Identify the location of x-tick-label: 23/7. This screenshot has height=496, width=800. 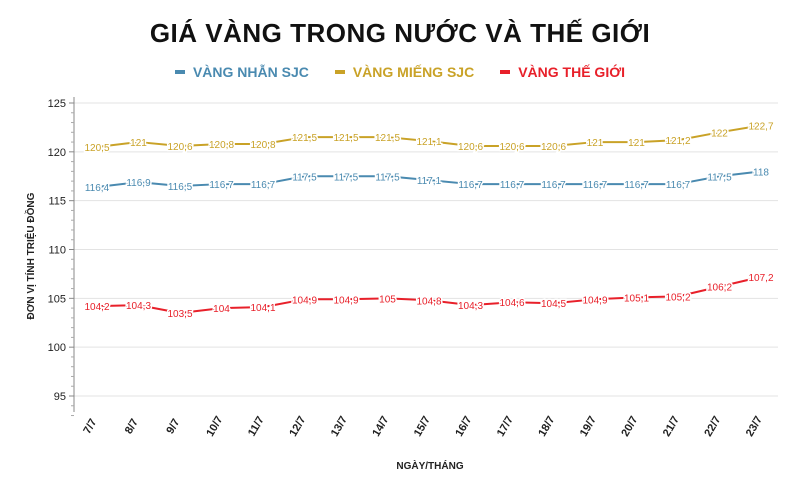
(754, 426).